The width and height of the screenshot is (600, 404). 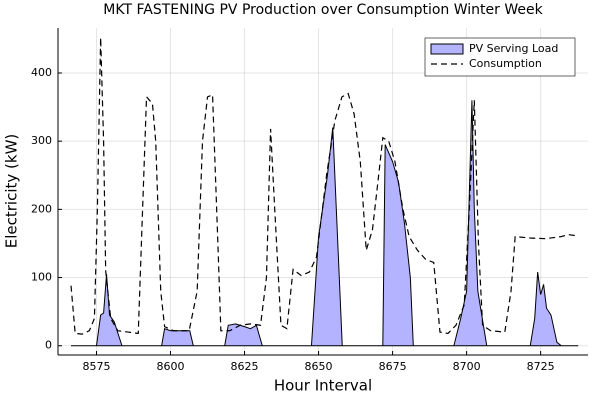 What do you see at coordinates (393, 366) in the screenshot?
I see `x-tick-label: 8675` at bounding box center [393, 366].